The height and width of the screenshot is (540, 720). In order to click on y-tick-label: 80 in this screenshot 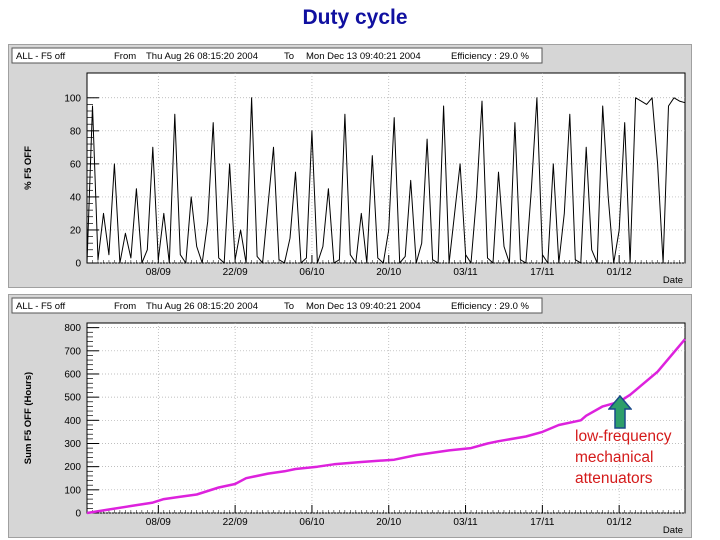, I will do `click(76, 131)`.